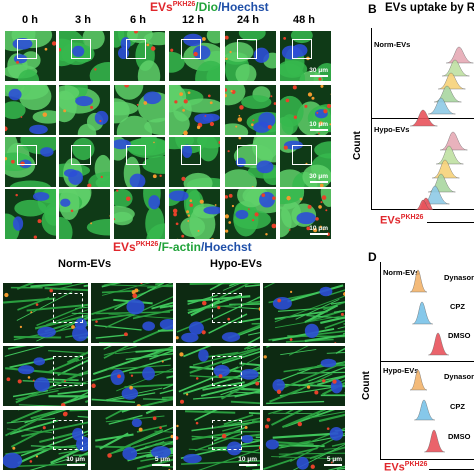  What do you see at coordinates (401, 272) in the screenshot?
I see `panel-d-group1-label: Norm-EVs` at bounding box center [401, 272].